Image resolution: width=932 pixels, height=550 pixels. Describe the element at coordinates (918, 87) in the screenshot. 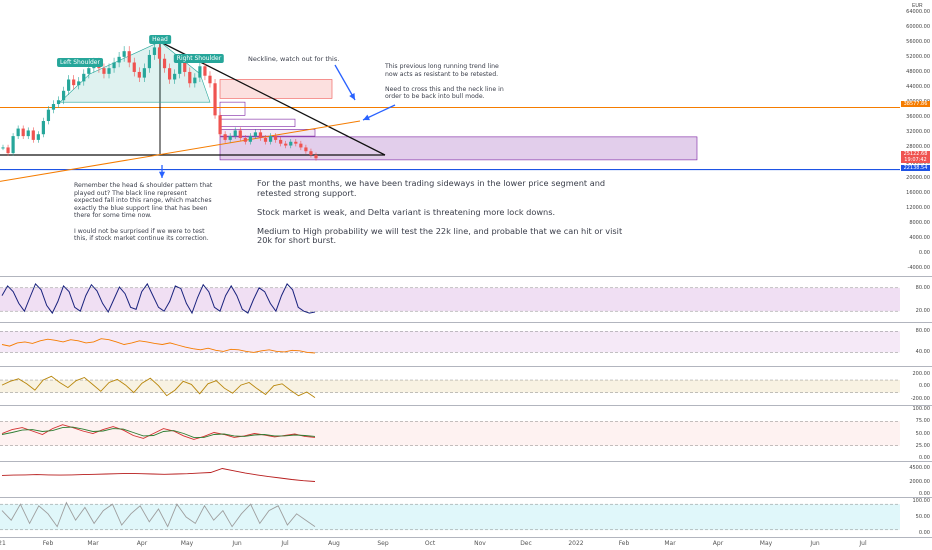

I see `price-axis-tick: 44000.00` at that location.